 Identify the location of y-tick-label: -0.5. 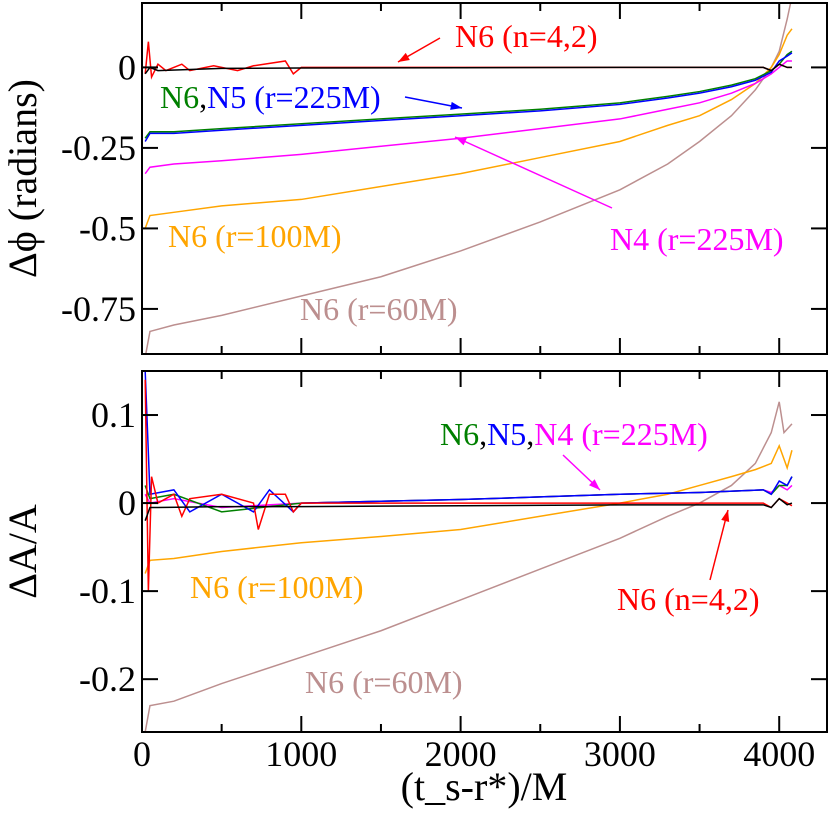
(107, 228).